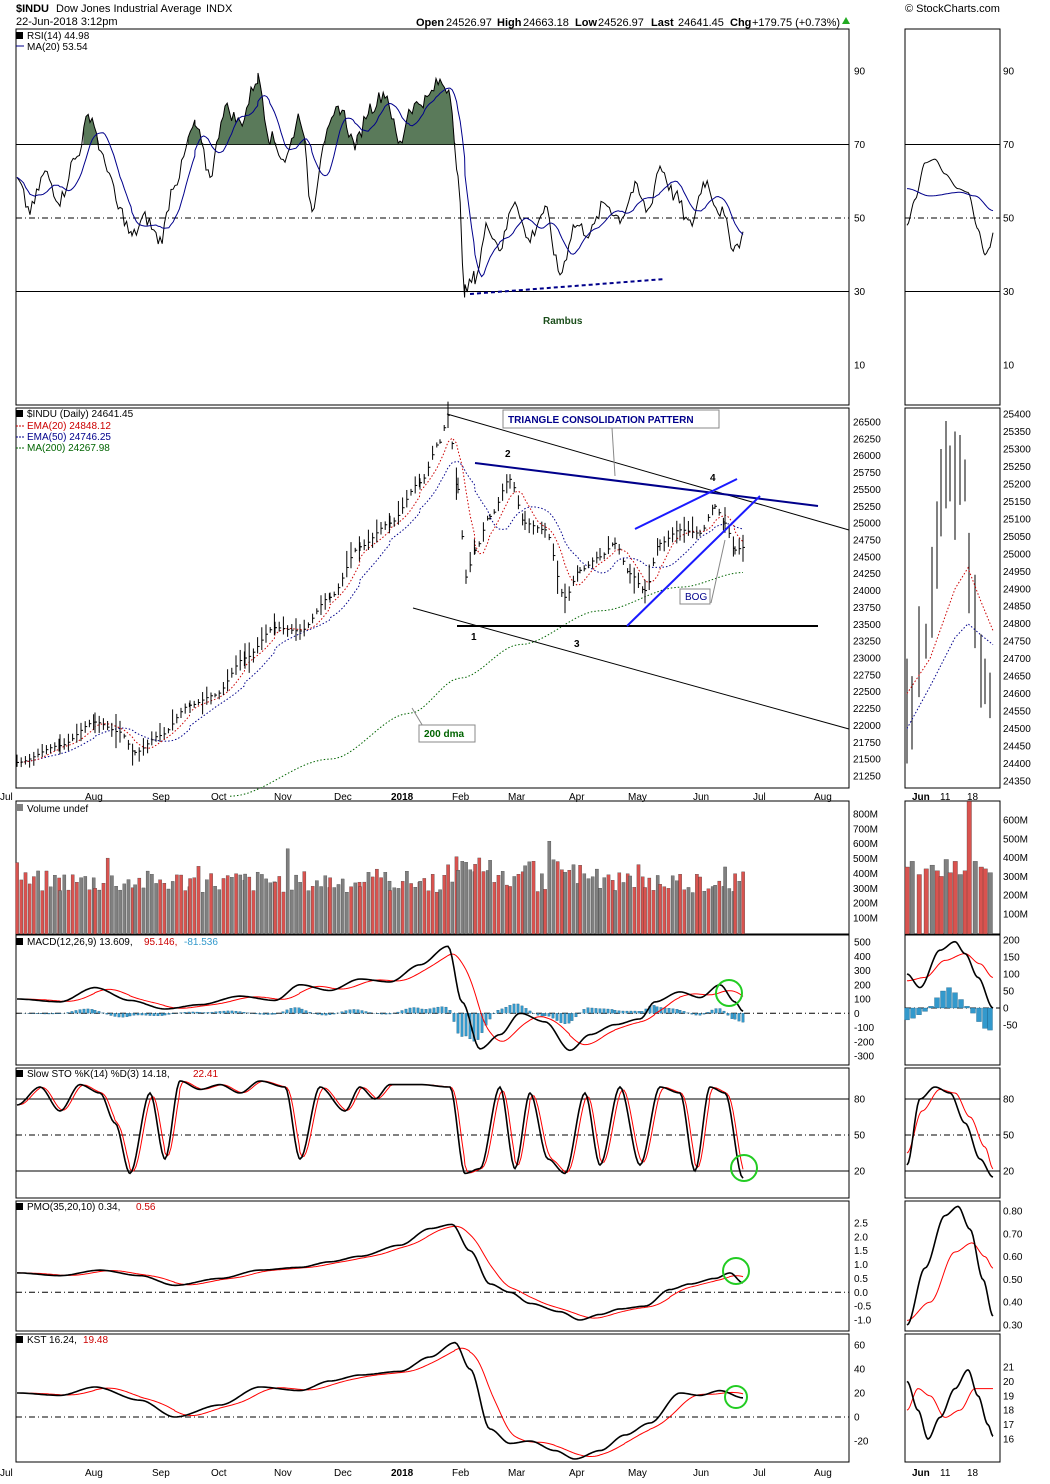 The width and height of the screenshot is (1050, 1484). What do you see at coordinates (380, 1272) in the screenshot?
I see `pmo-signal-line` at bounding box center [380, 1272].